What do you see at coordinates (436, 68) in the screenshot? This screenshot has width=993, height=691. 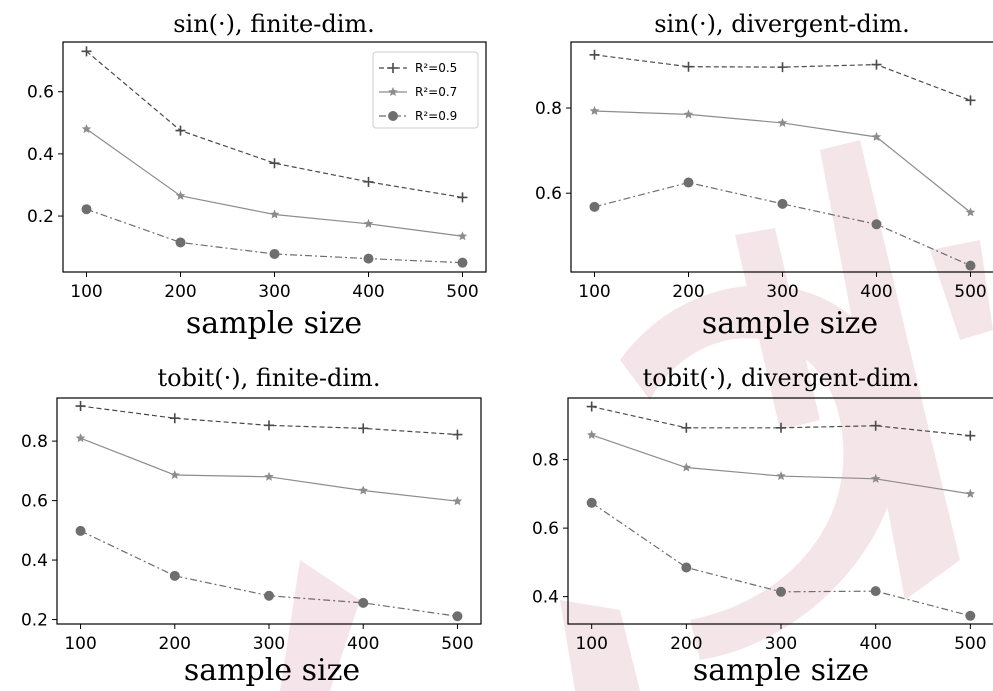 I see `legend-entry: R²=0.5` at bounding box center [436, 68].